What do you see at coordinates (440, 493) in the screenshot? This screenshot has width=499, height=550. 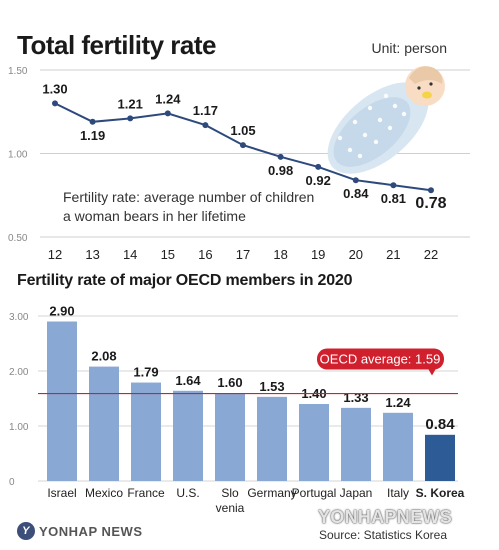 I see `bar-x-tick: S. Korea` at bounding box center [440, 493].